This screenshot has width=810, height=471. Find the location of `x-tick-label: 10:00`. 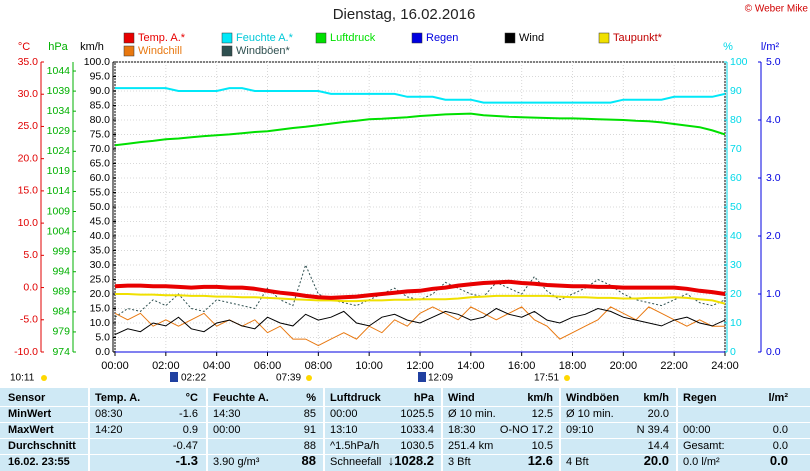

x-tick-label: 10:00 is located at coordinates (369, 366).